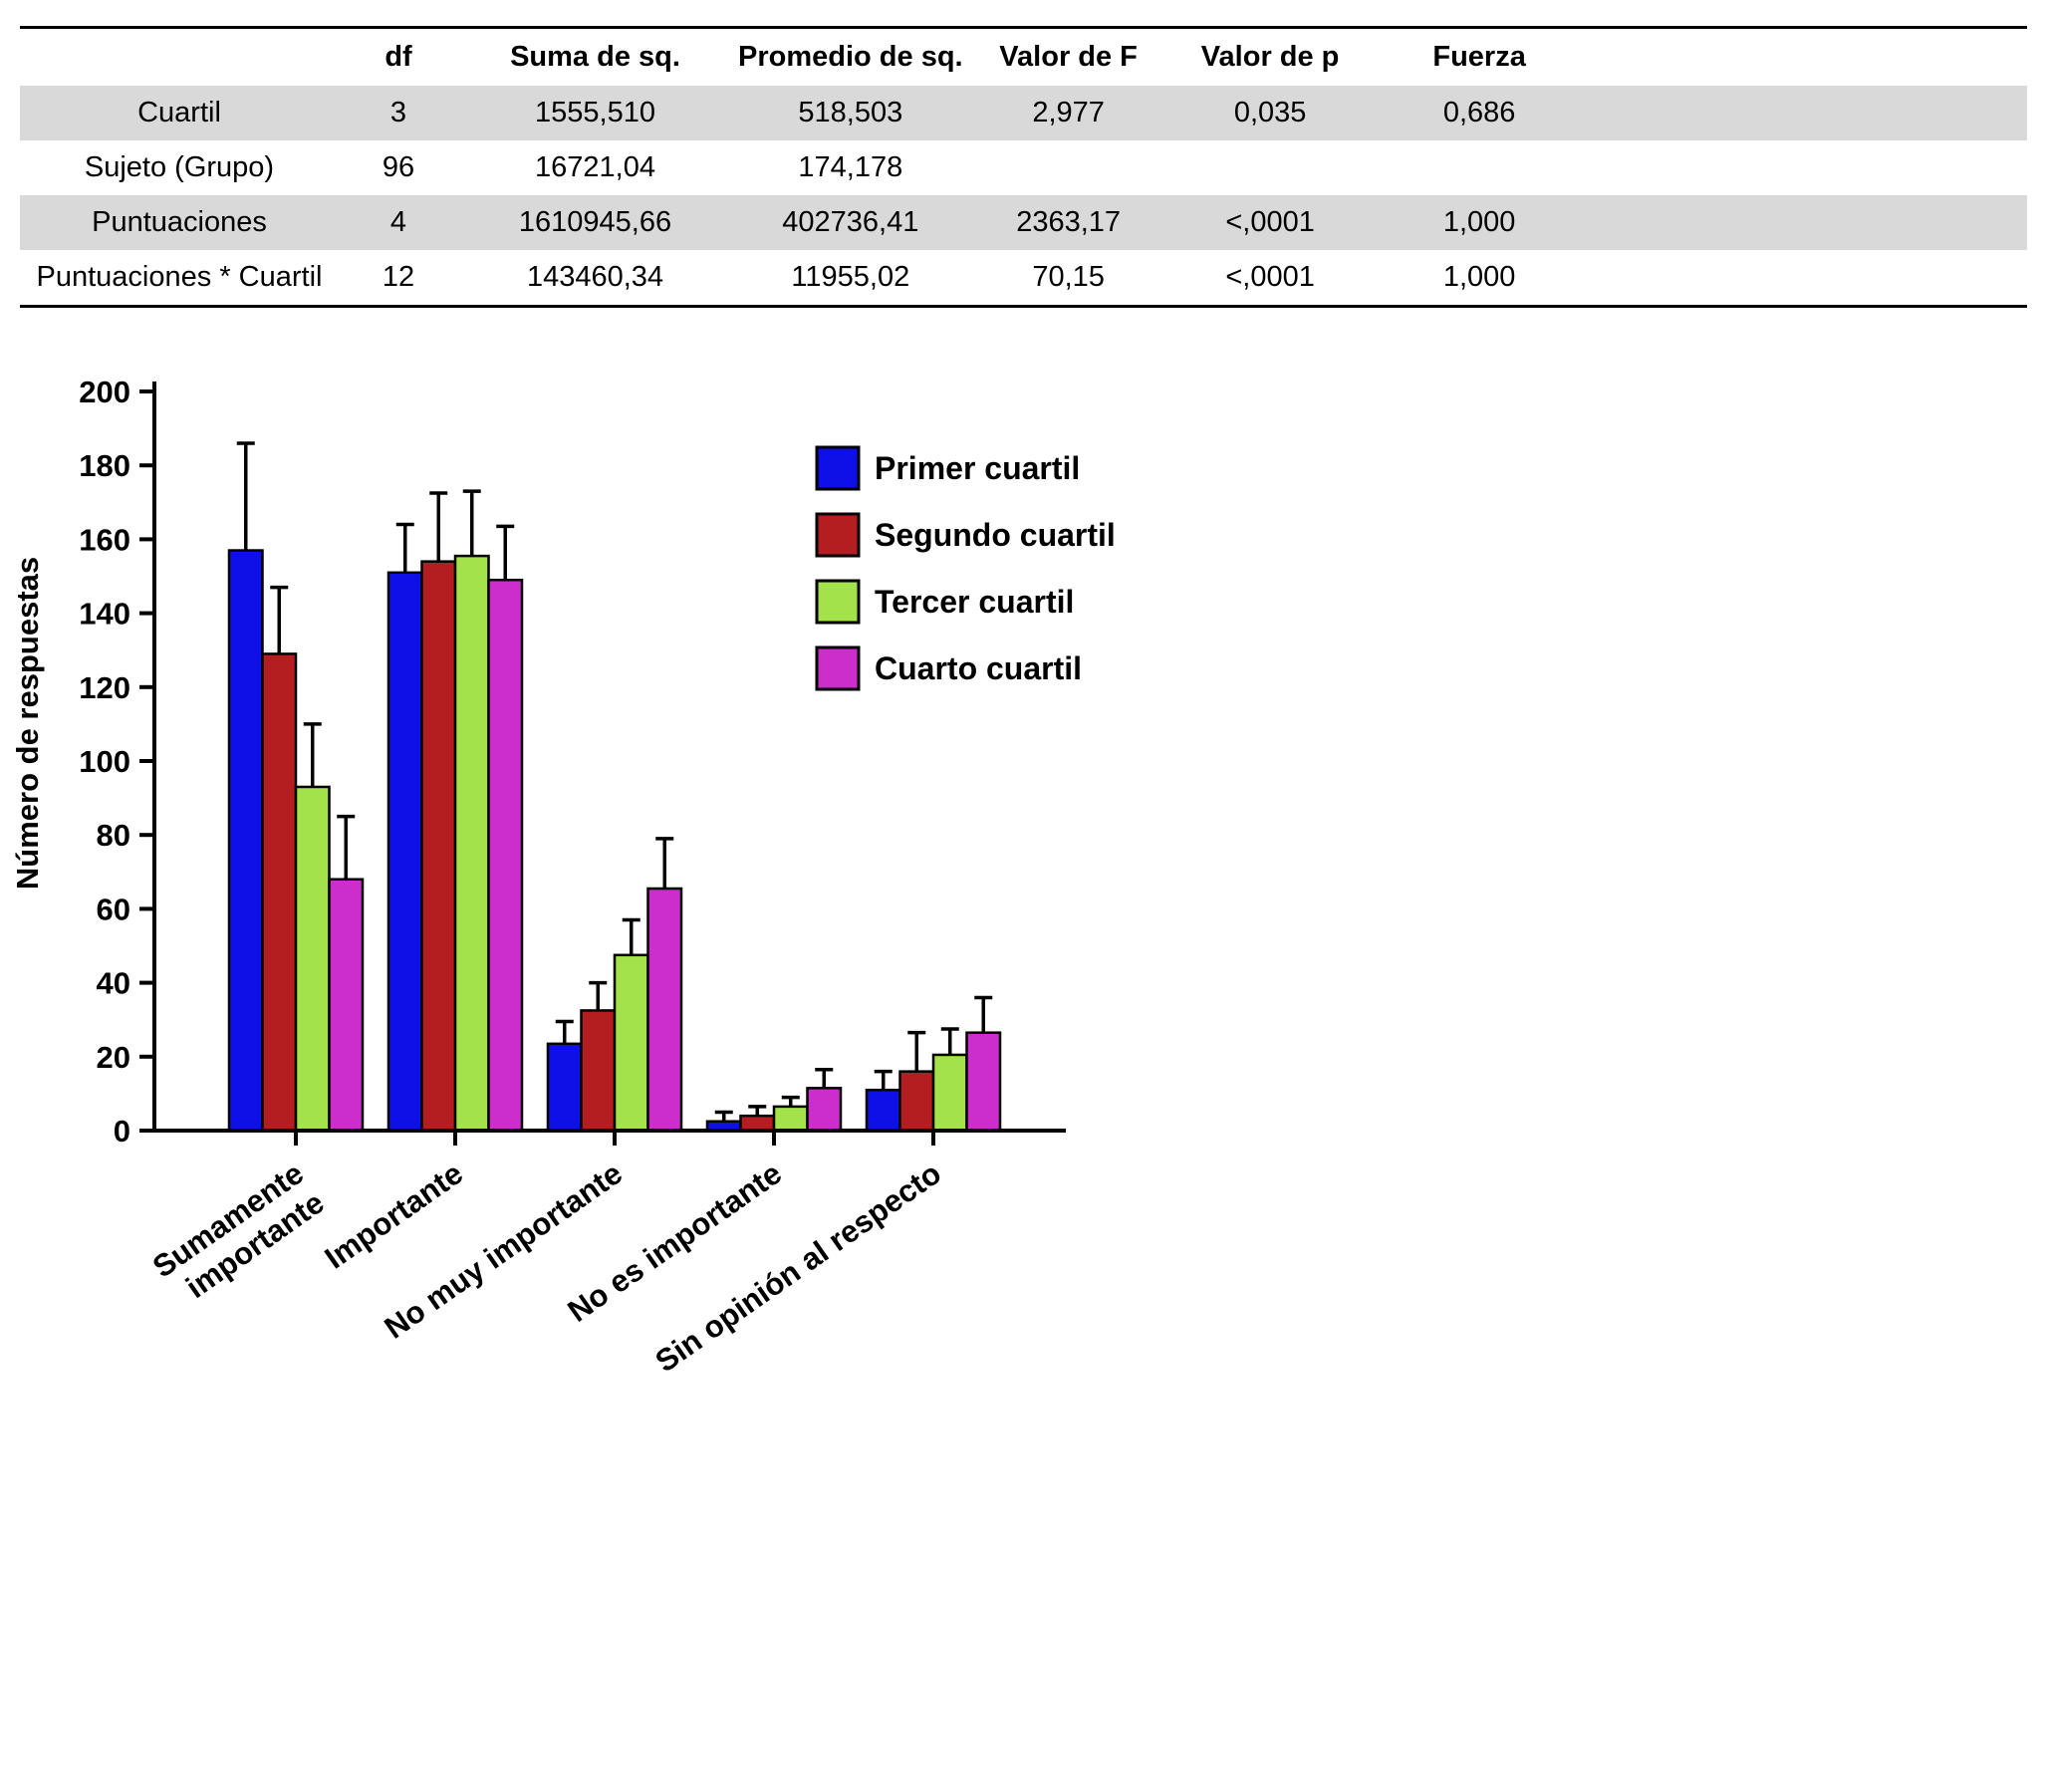  I want to click on category-label-line: Sin opinión al respecto, so click(798, 1267).